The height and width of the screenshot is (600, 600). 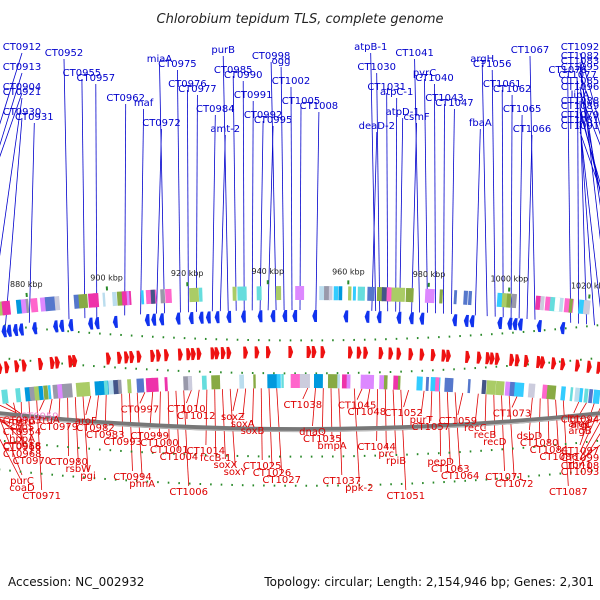 What do you see at coordinates (580, 458) in the screenshot?
I see `gene-label: CT1099` at bounding box center [580, 458].